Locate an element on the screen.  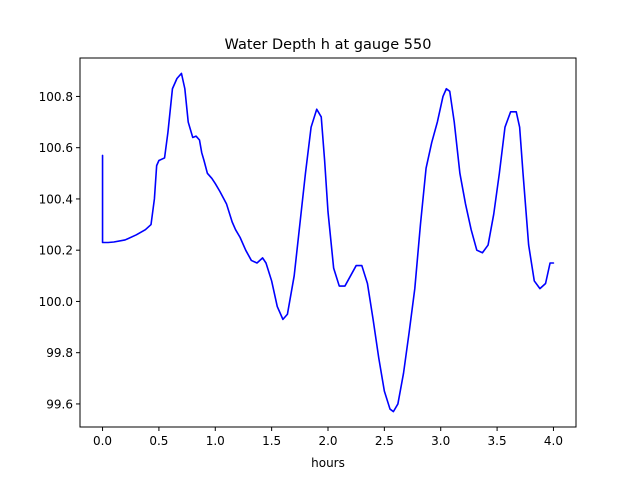
x-tick-label: 2.0 is located at coordinates (327, 441).